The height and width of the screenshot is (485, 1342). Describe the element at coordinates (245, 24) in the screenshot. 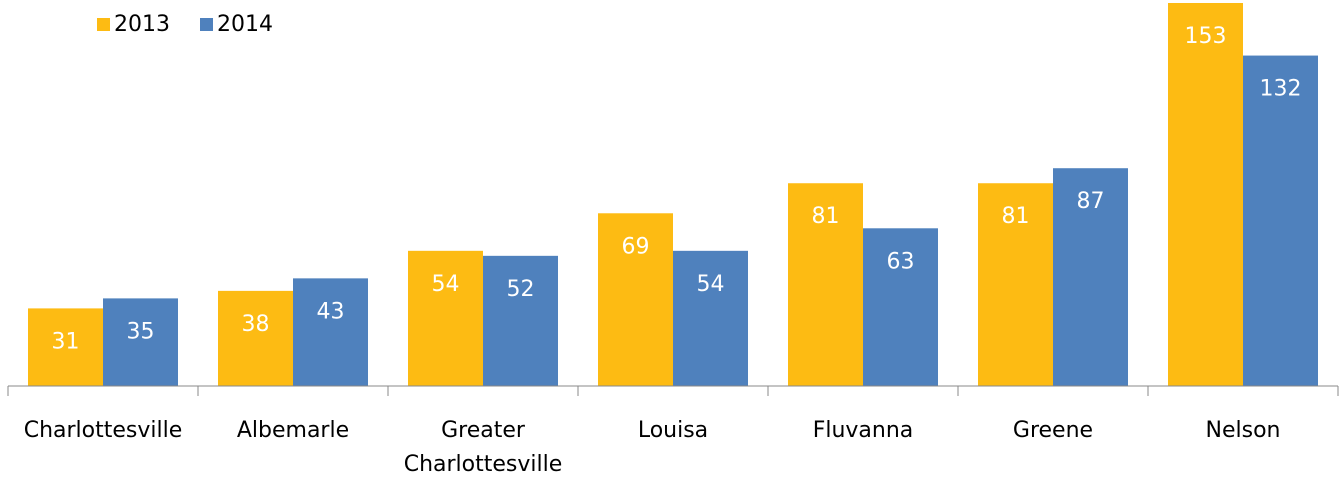

I see `legend-label: 2014` at that location.